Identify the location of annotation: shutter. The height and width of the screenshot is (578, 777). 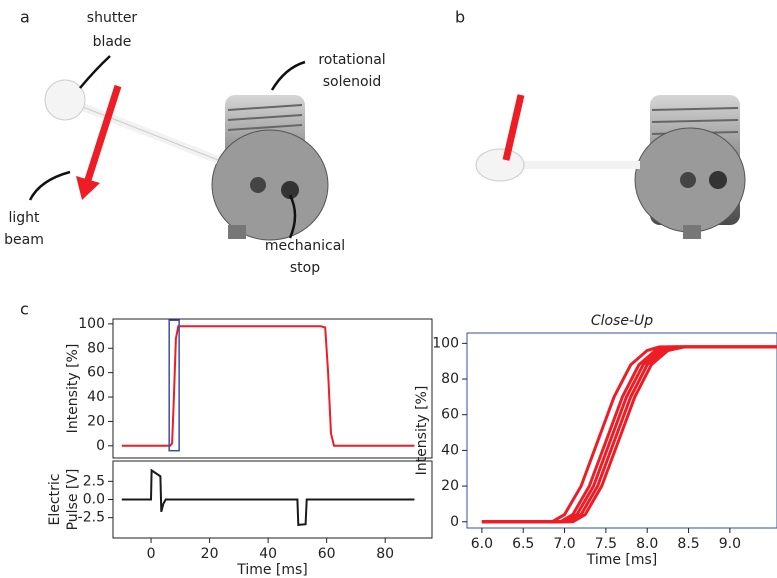
(112, 18).